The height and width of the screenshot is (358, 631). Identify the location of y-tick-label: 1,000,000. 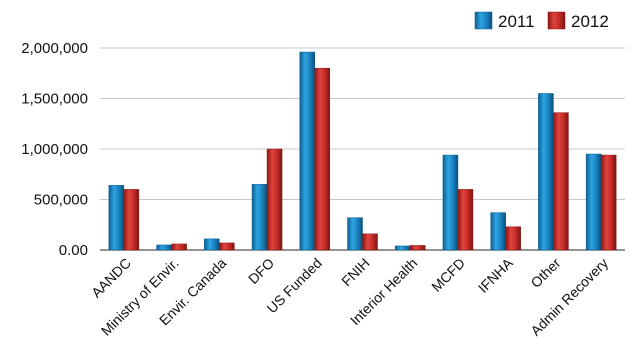
(54, 149).